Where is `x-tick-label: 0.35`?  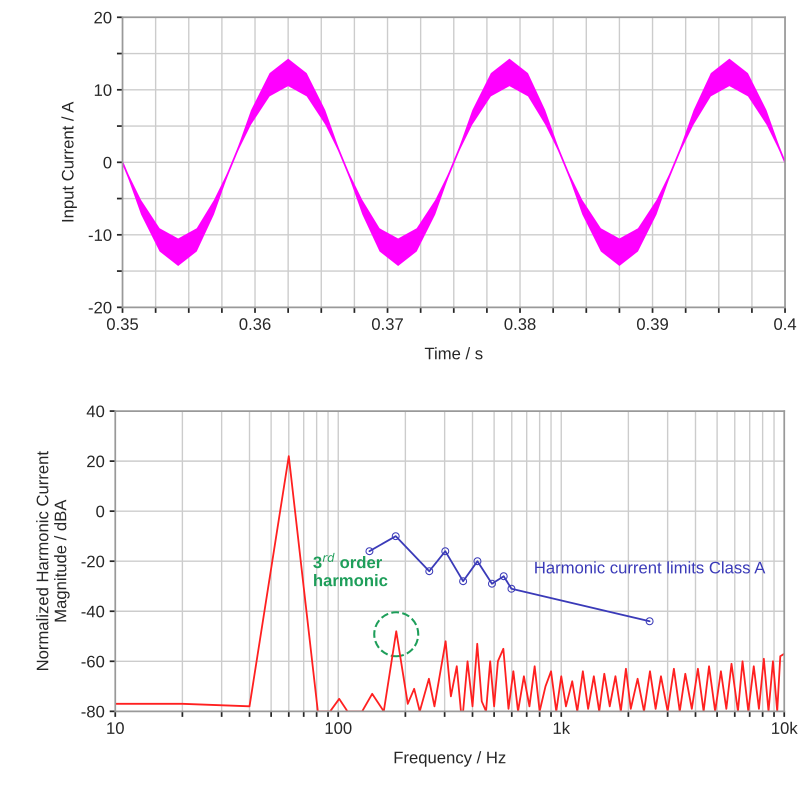 x-tick-label: 0.35 is located at coordinates (122, 324).